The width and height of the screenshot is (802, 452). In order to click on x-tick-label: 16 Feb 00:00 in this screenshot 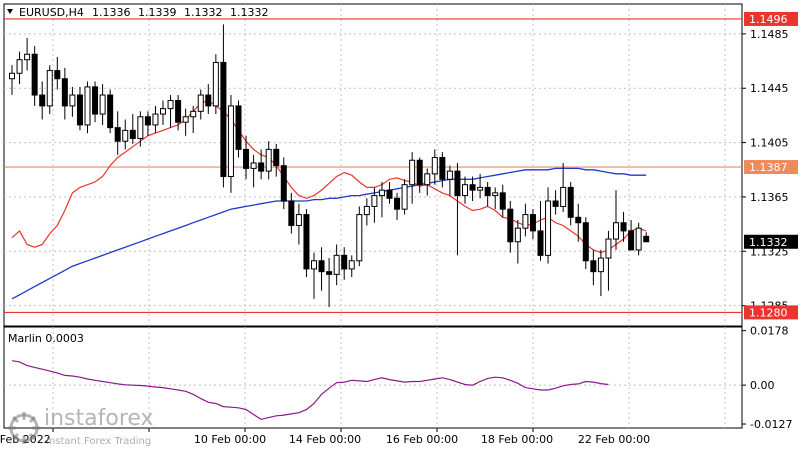, I will do `click(422, 439)`.